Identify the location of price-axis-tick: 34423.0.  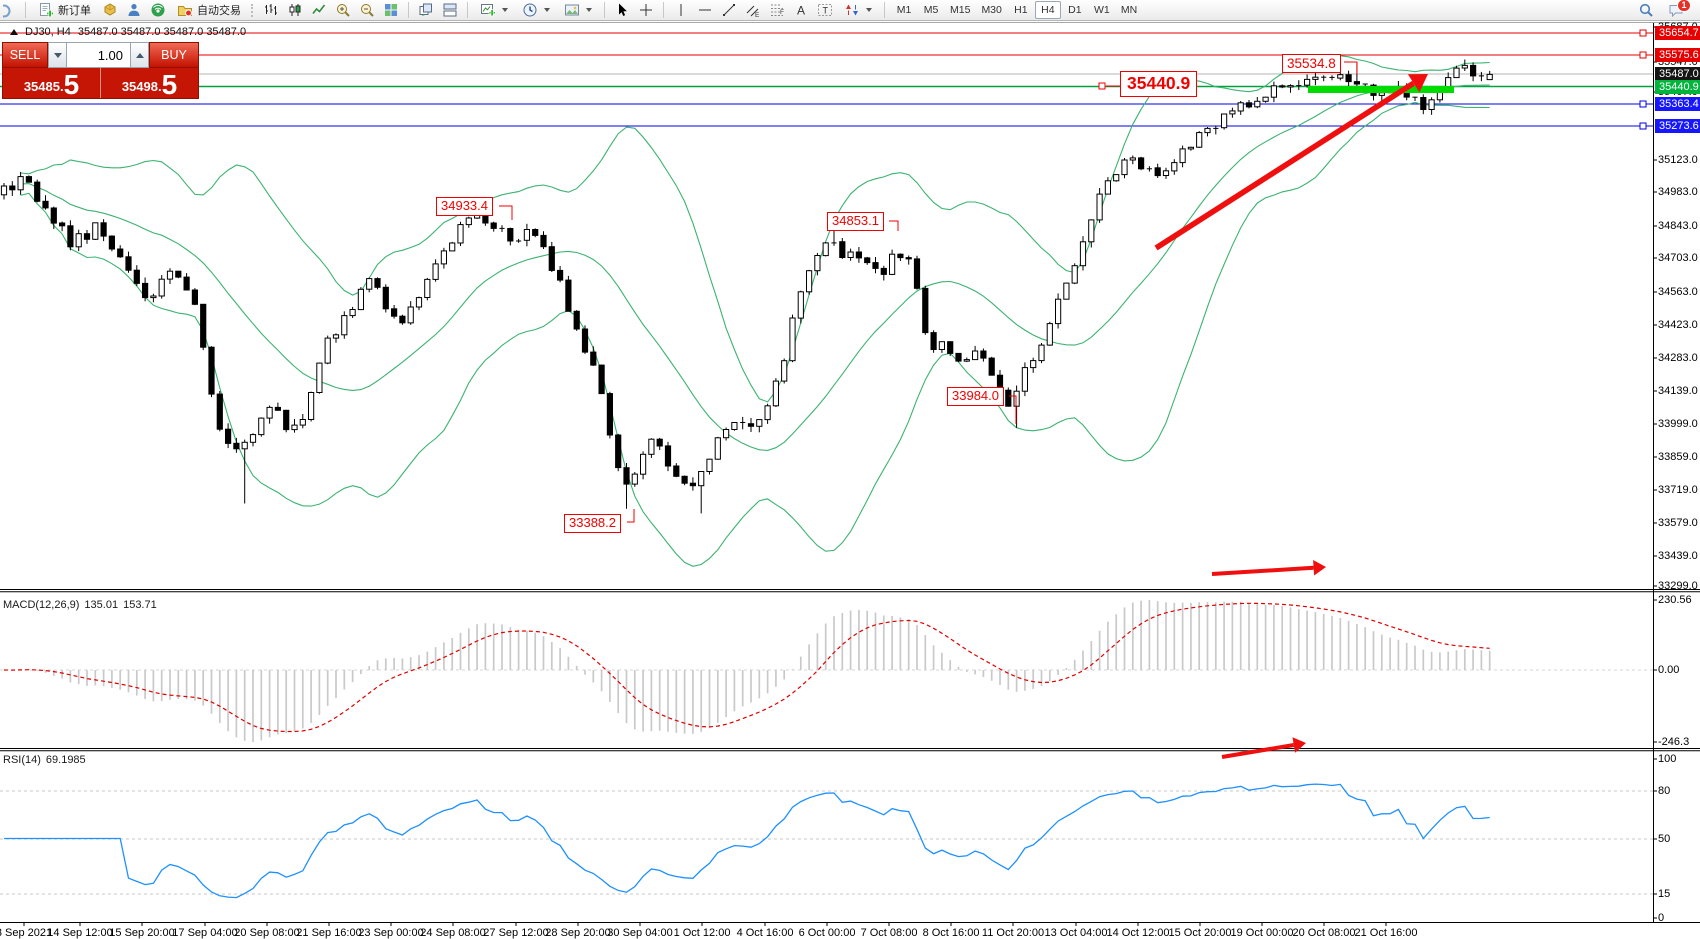
(1678, 325).